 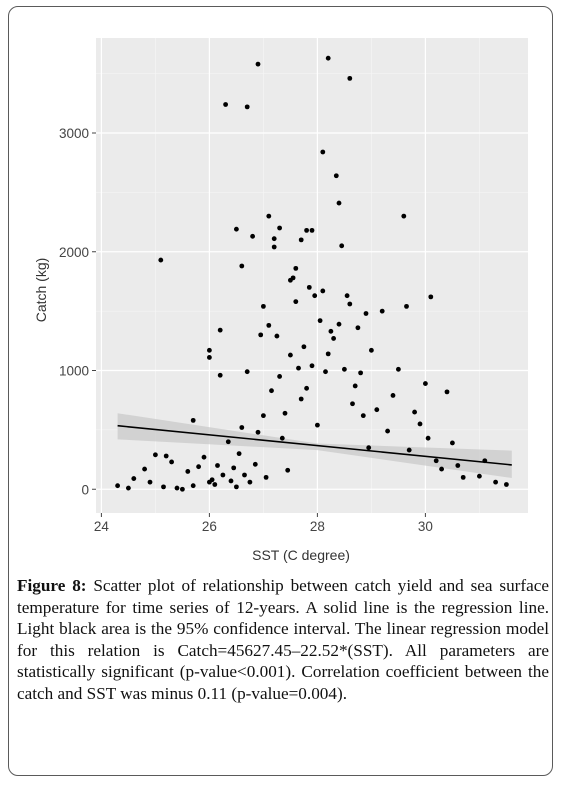 What do you see at coordinates (74, 252) in the screenshot?
I see `y-tick-label: 2000` at bounding box center [74, 252].